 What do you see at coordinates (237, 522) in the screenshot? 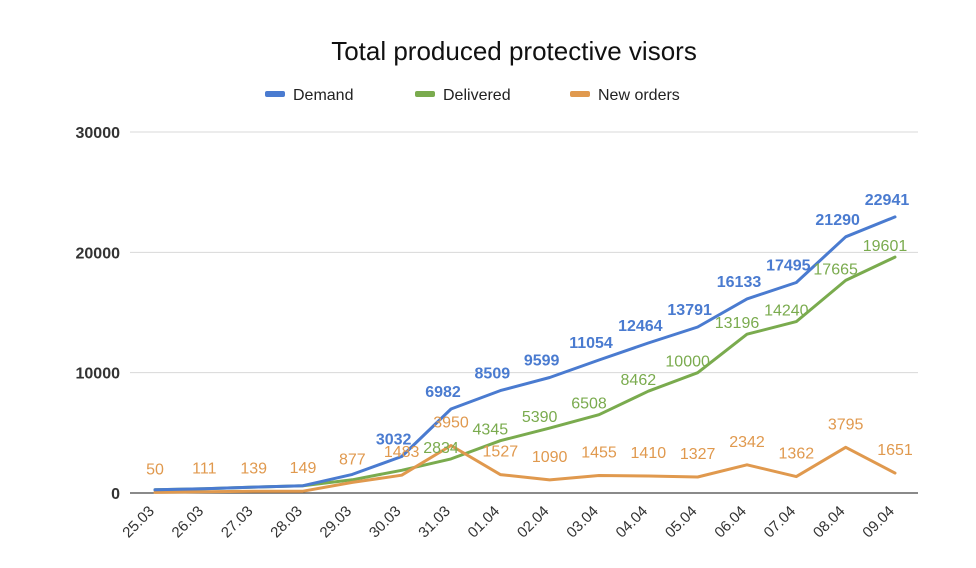
I see `x-tick-label: 27.03` at bounding box center [237, 522].